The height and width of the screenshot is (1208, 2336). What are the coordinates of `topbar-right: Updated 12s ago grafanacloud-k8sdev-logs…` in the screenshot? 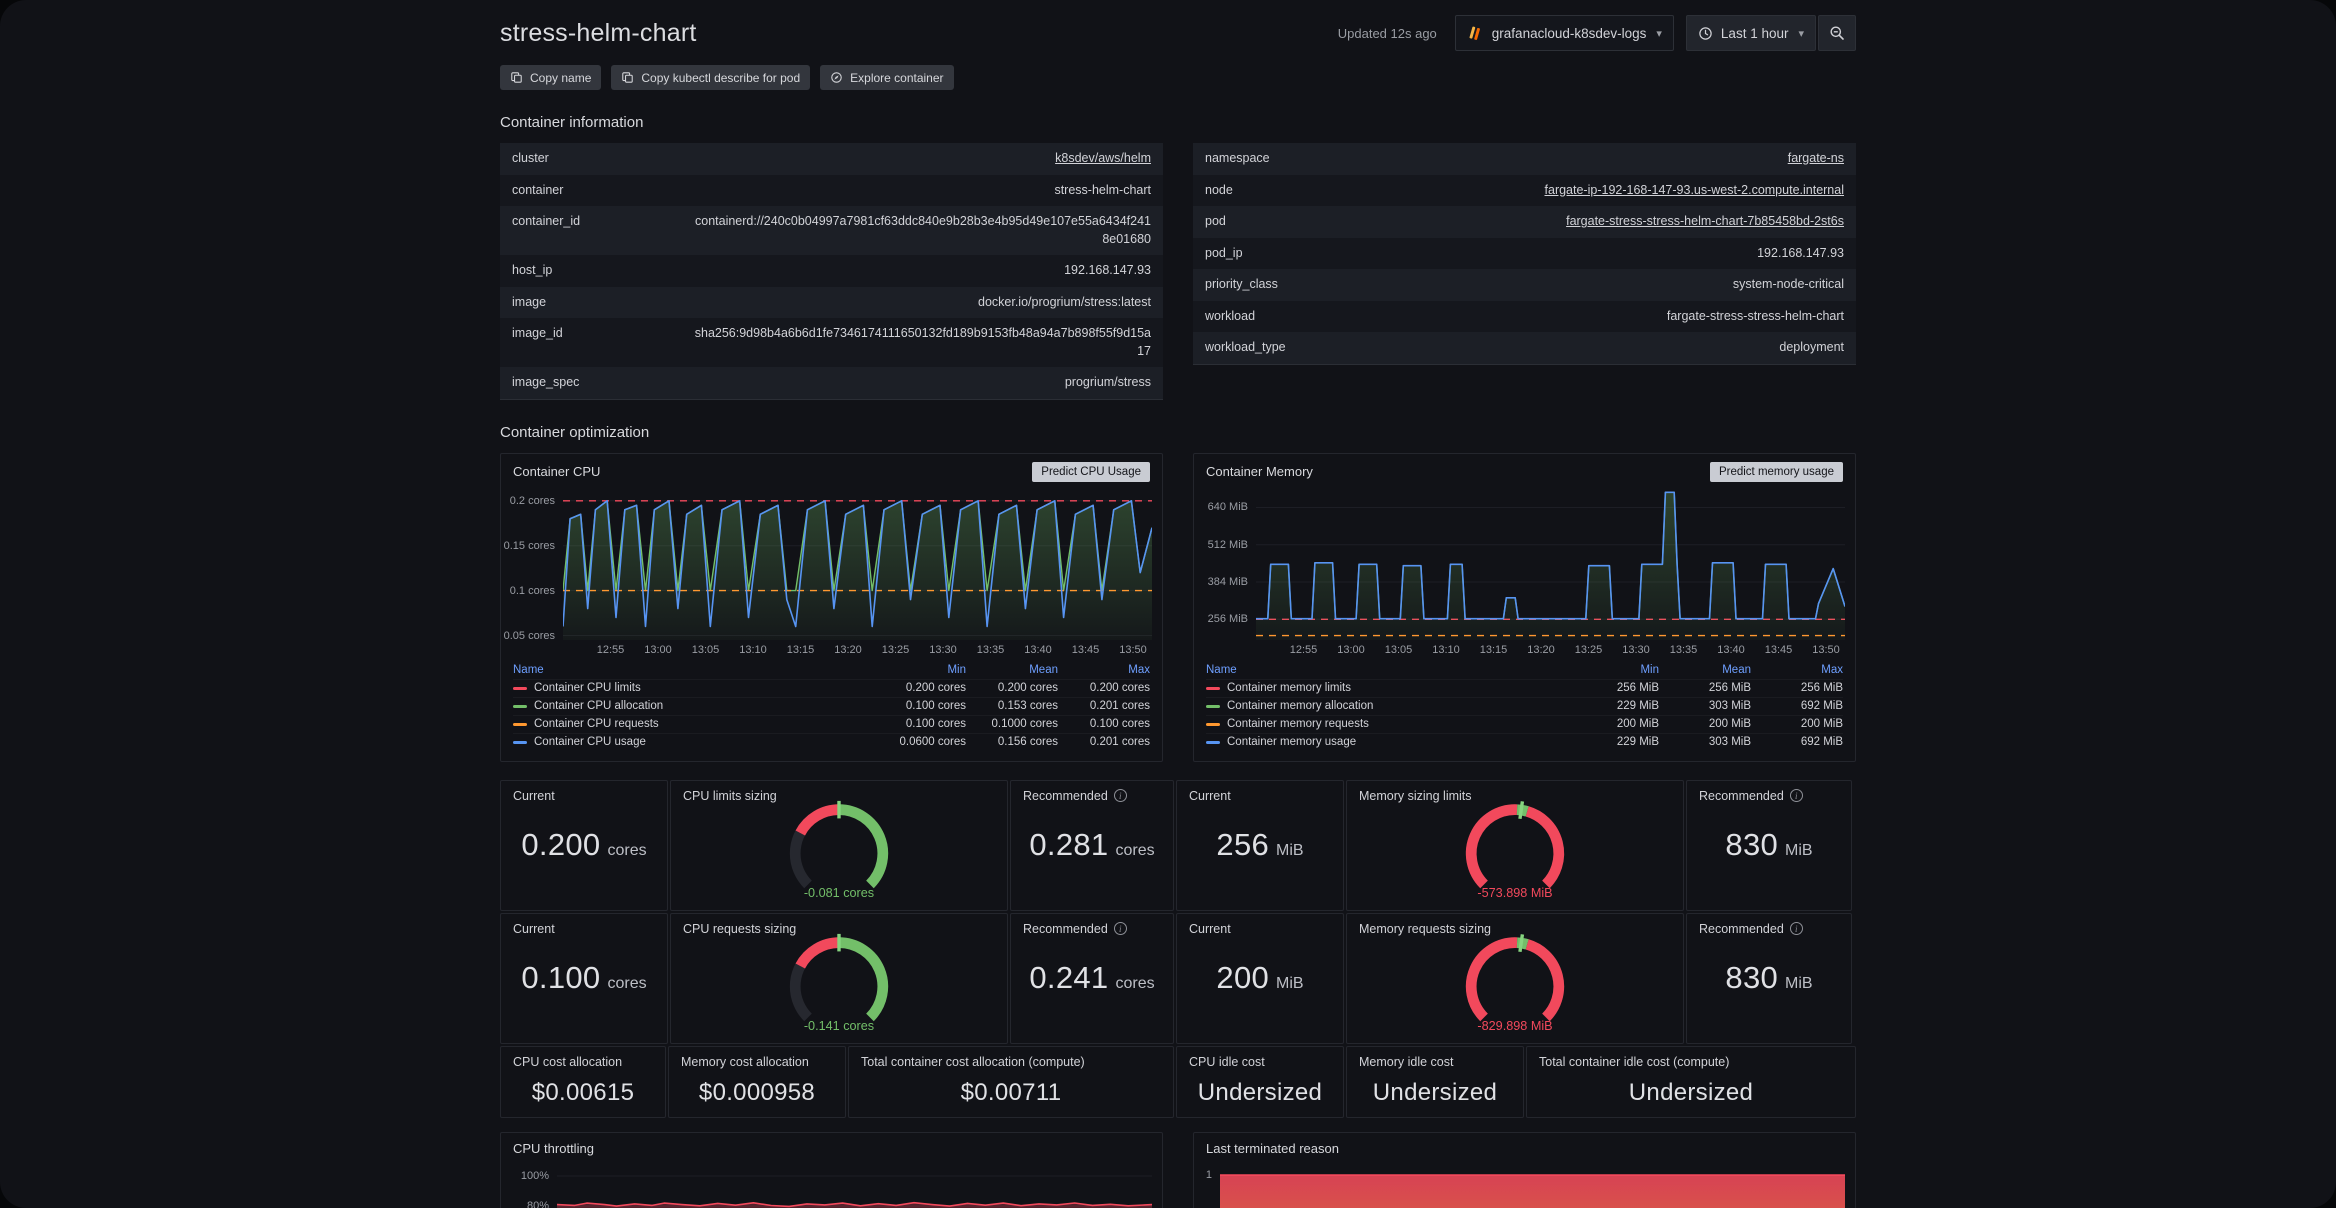 It's located at (1597, 33).